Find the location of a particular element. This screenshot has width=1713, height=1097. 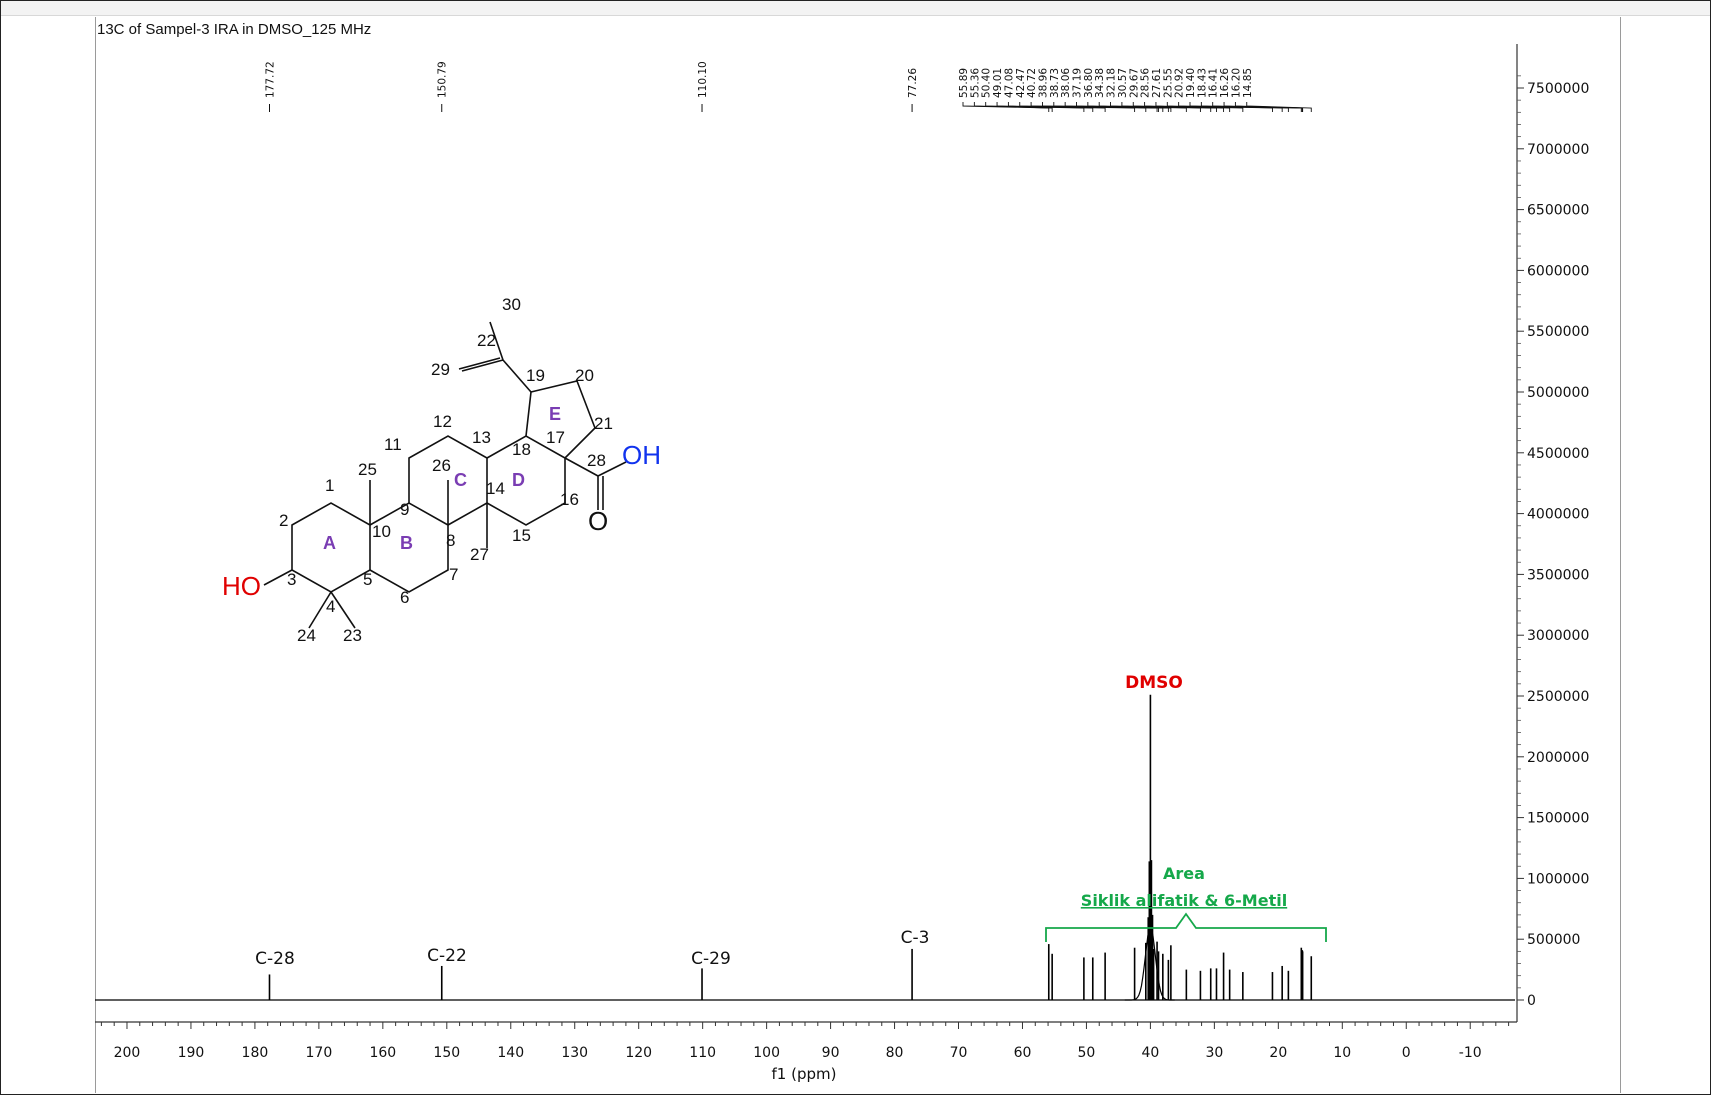

ring-label-d: D is located at coordinates (518, 480).